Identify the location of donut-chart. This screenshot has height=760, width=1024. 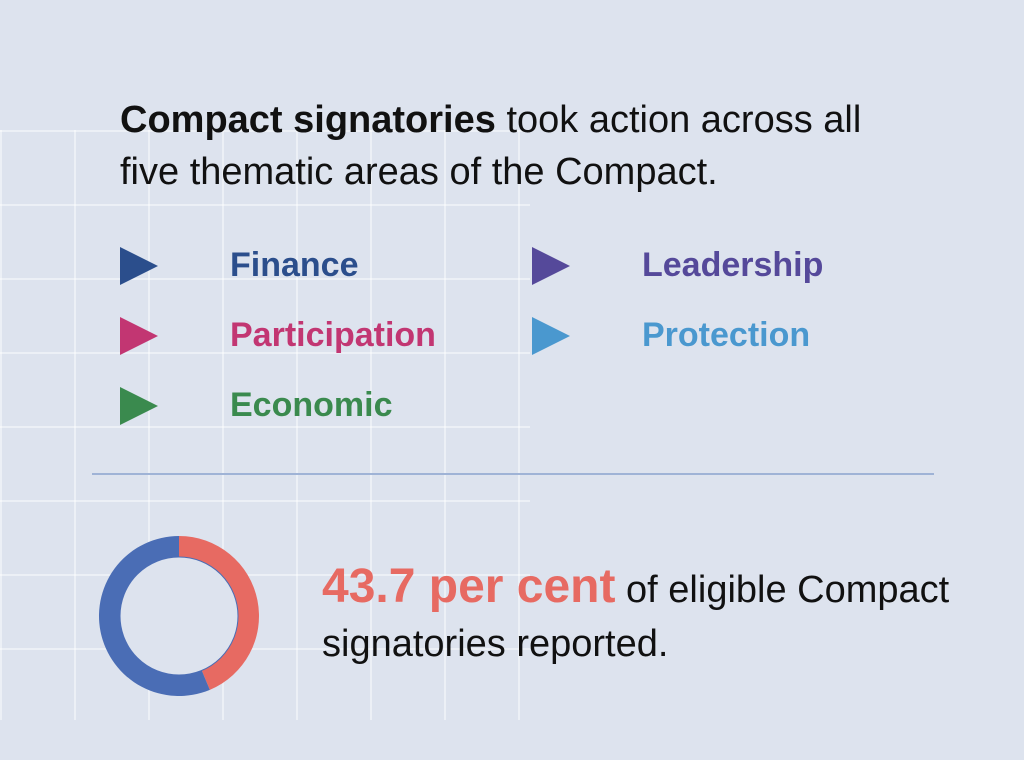
(178, 616).